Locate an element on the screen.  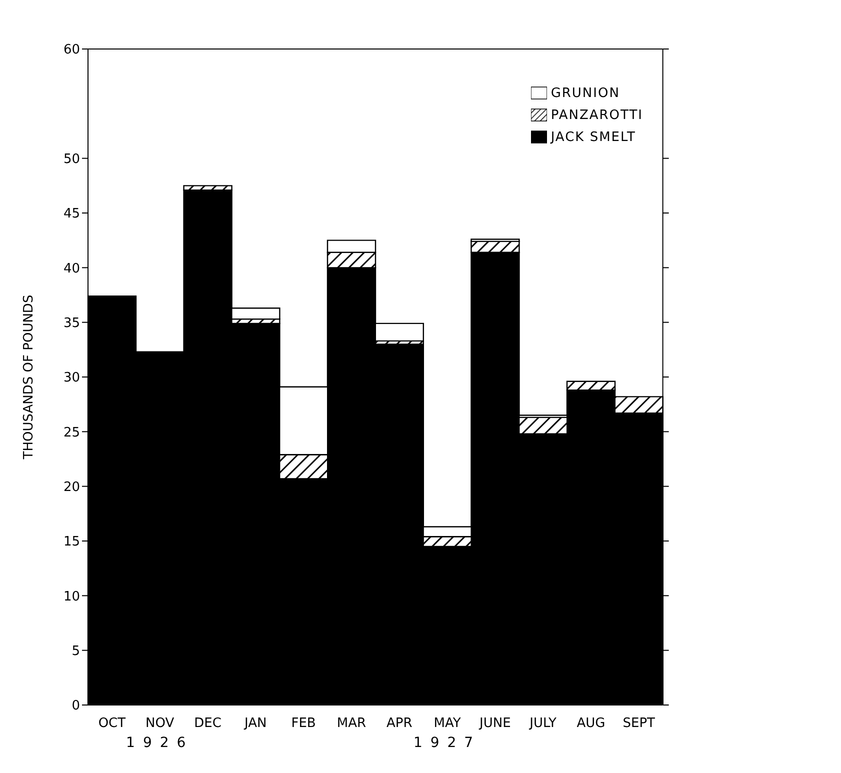
x-tick-label: JUNE is located at coordinates (494, 723).